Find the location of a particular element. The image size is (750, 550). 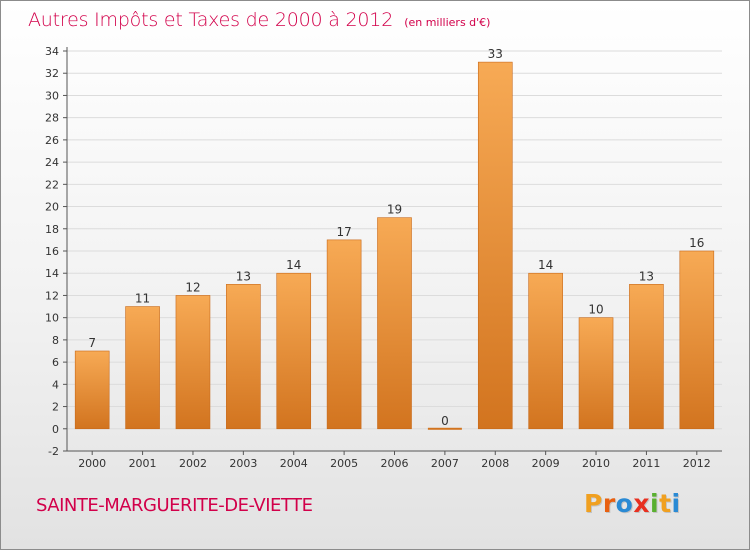

x-tick-label: 2008 is located at coordinates (495, 463).